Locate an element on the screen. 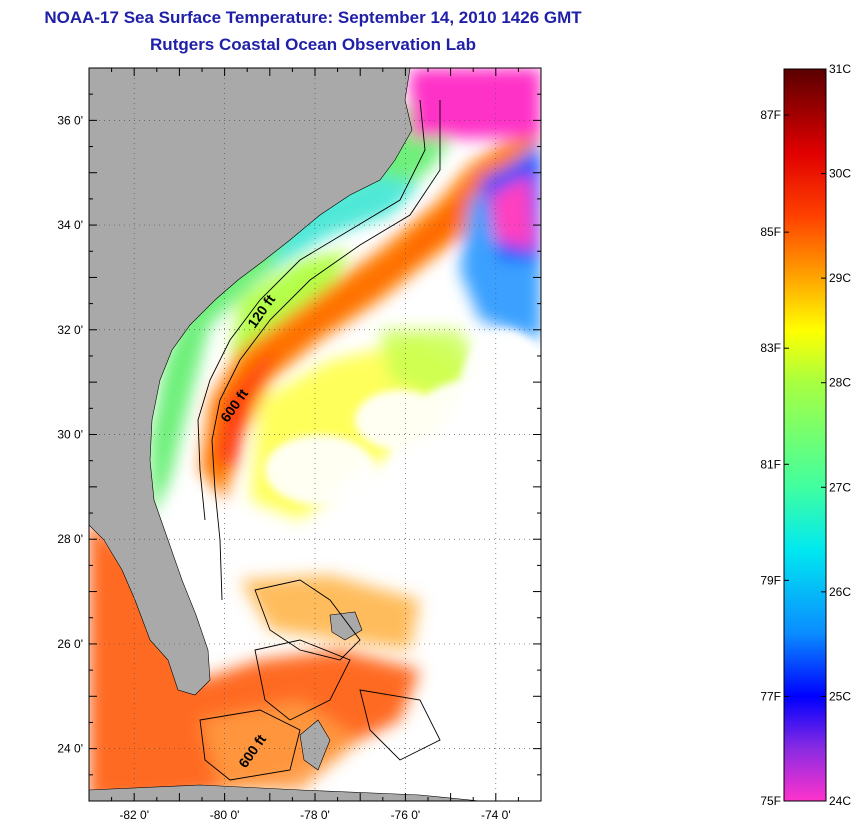 The height and width of the screenshot is (832, 865). lat-tick-label: 26 0' is located at coordinates (70, 644).